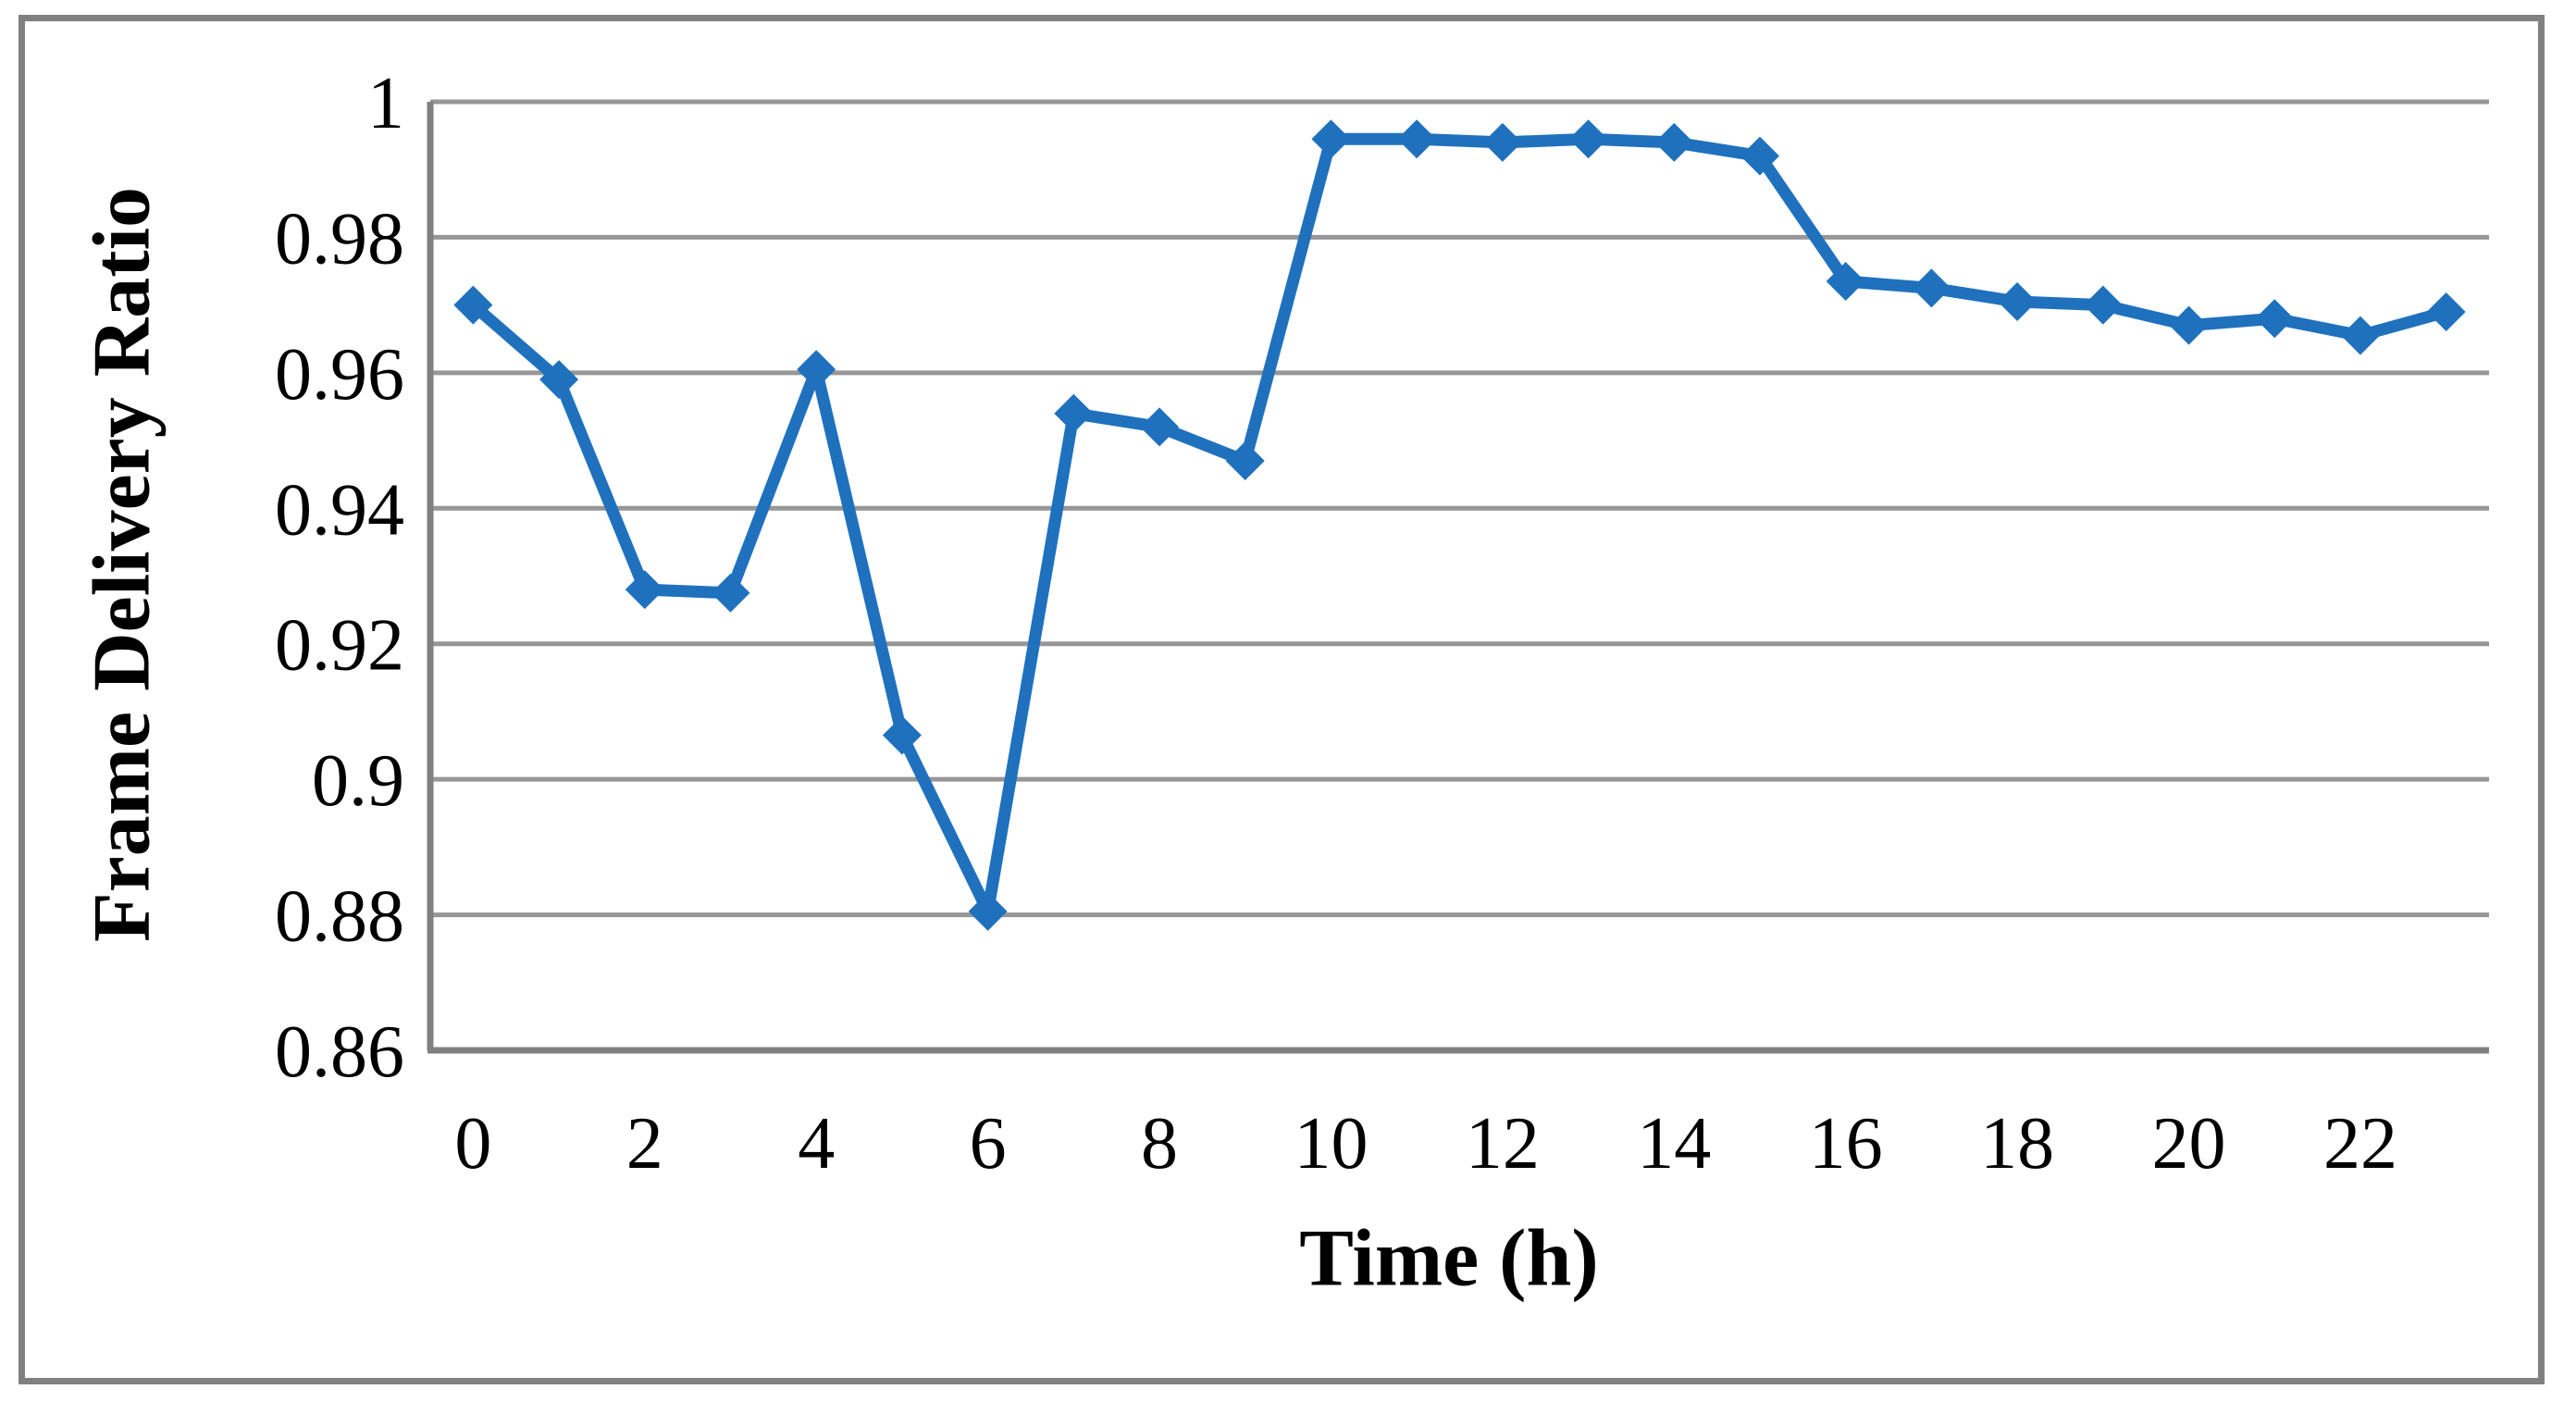 This screenshot has height=1414, width=2576. Describe the element at coordinates (2189, 1144) in the screenshot. I see `x-tick-label: 20` at that location.